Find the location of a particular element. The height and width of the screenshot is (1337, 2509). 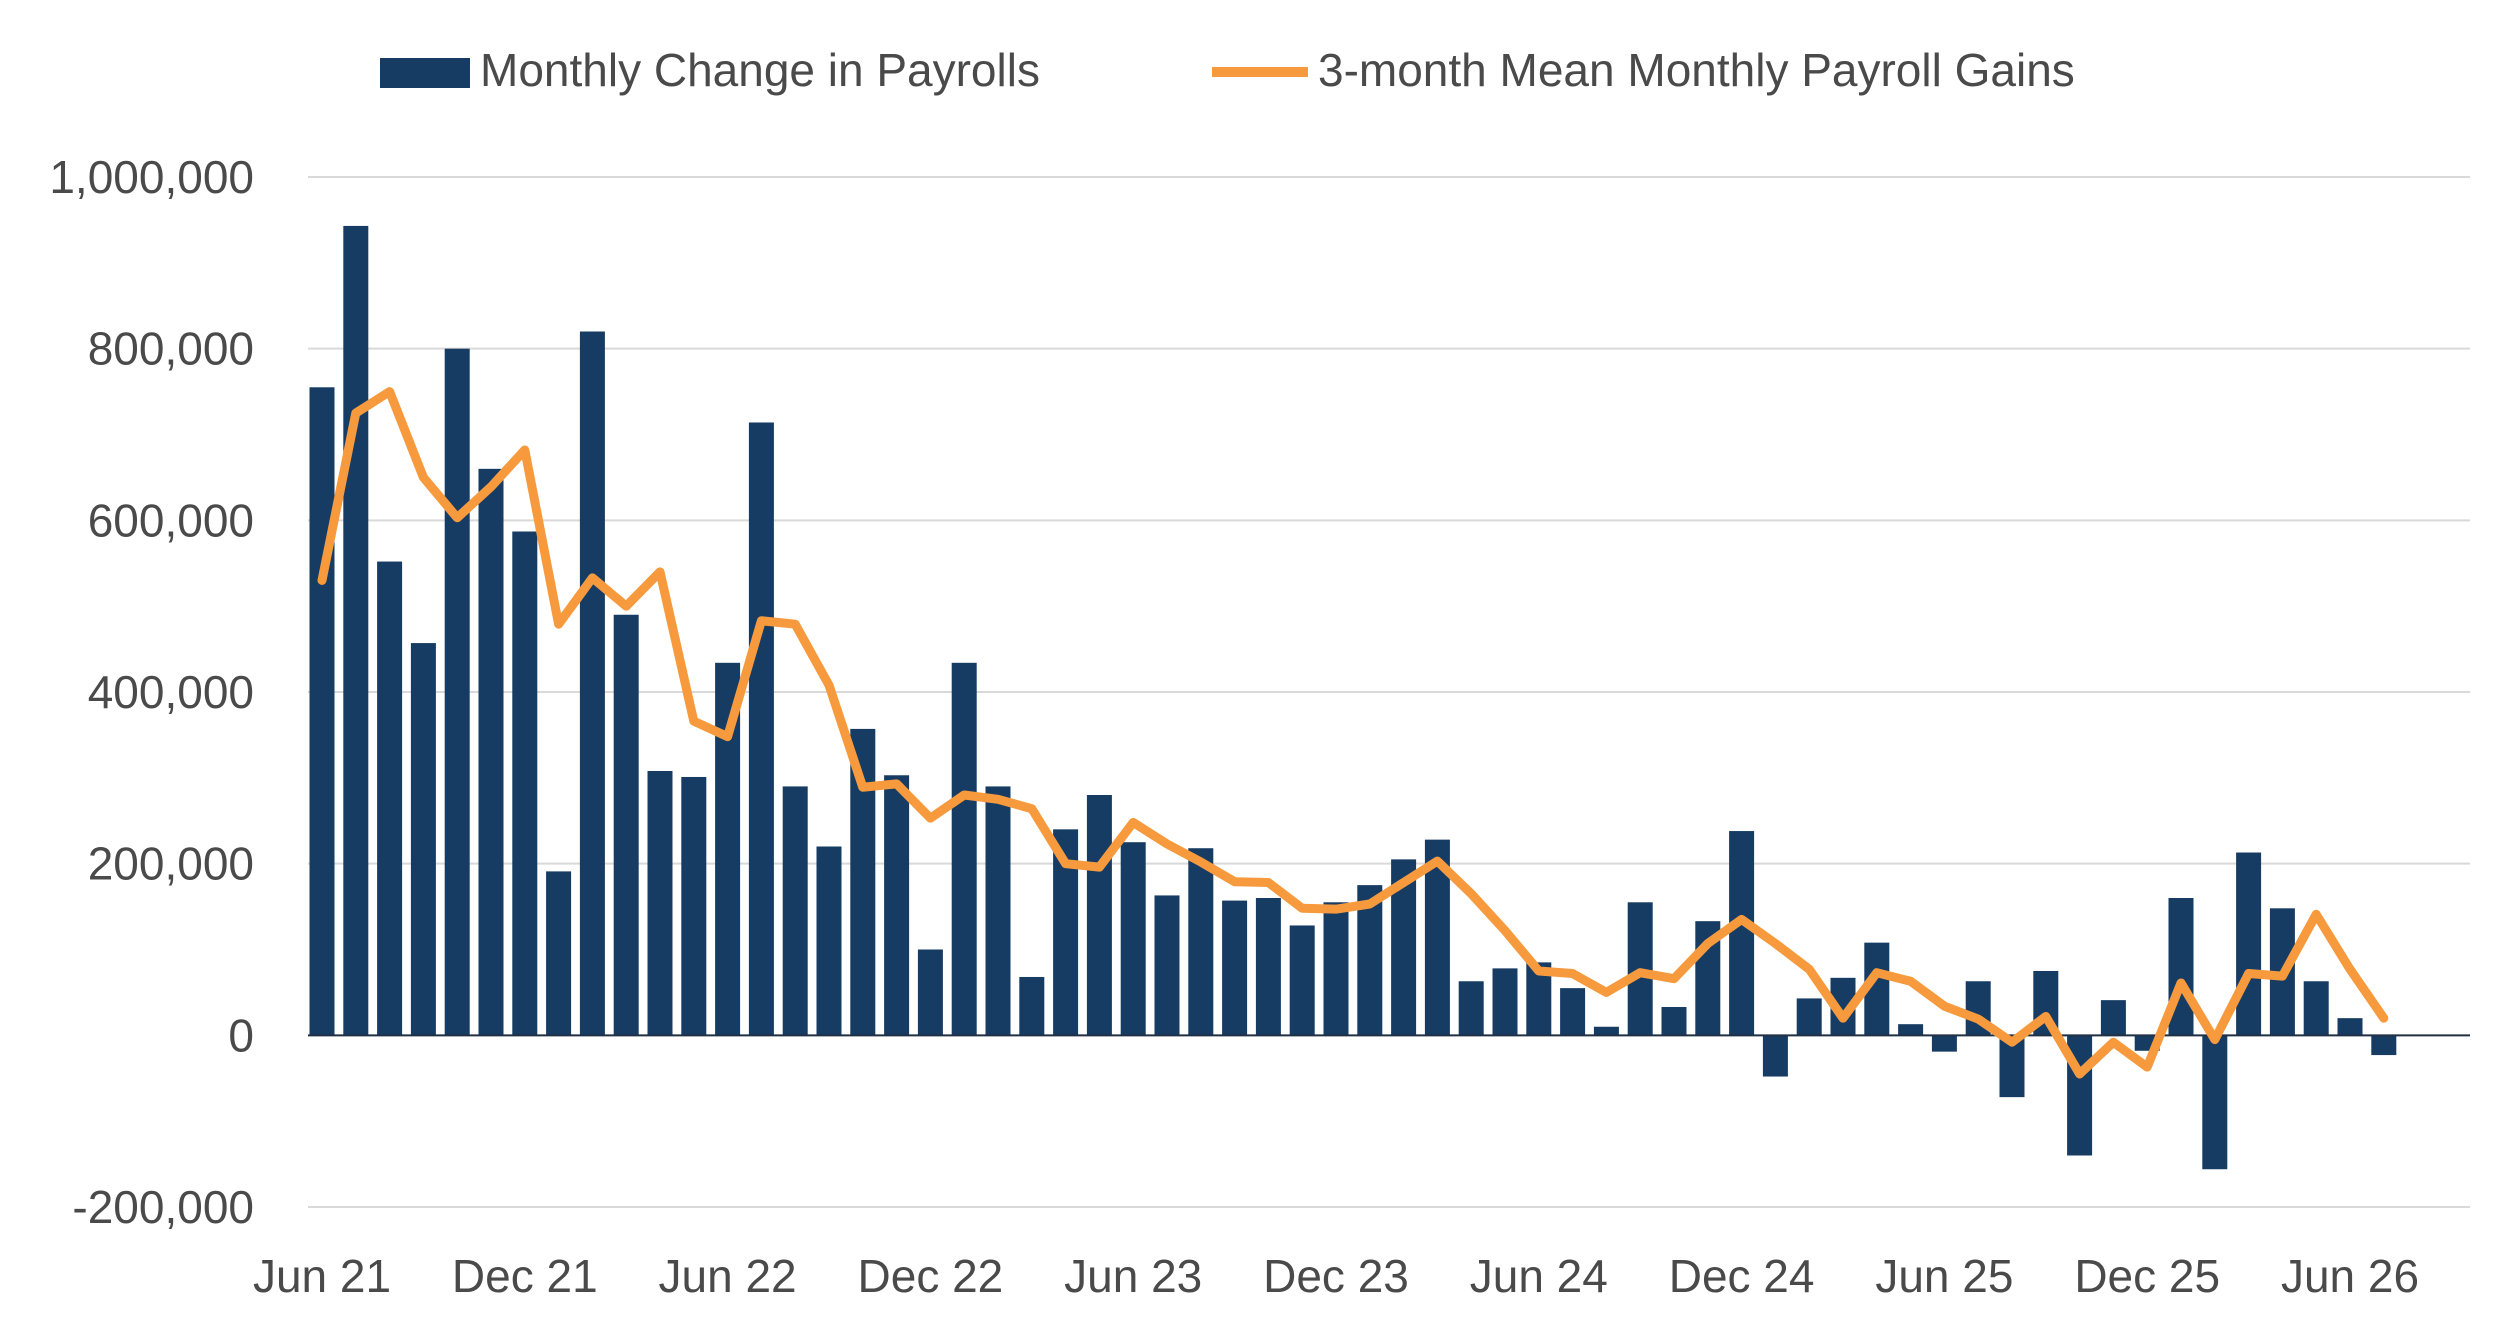

x-tick-label: Jun 21 is located at coordinates (322, 1276).